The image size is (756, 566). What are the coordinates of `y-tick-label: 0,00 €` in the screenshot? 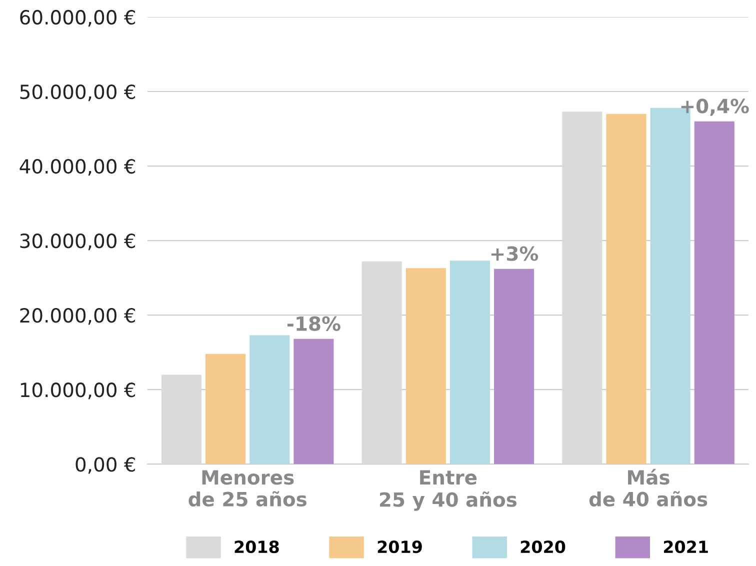 It's located at (106, 465).